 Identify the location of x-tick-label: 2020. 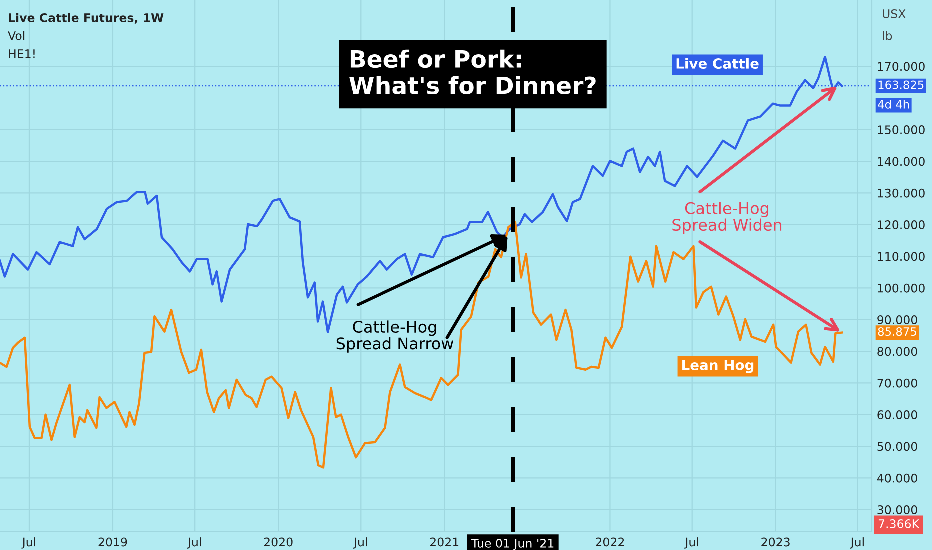
(278, 542).